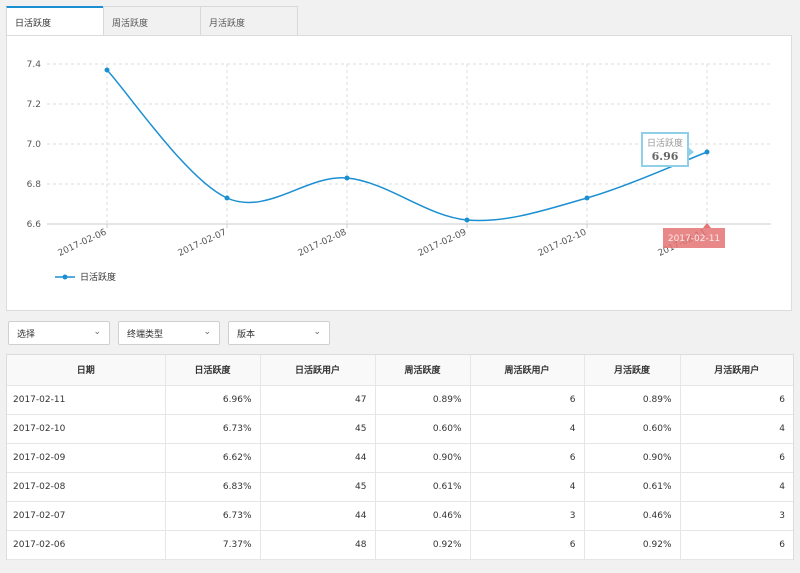  I want to click on cell-daily-activity: 6.83%, so click(213, 487).